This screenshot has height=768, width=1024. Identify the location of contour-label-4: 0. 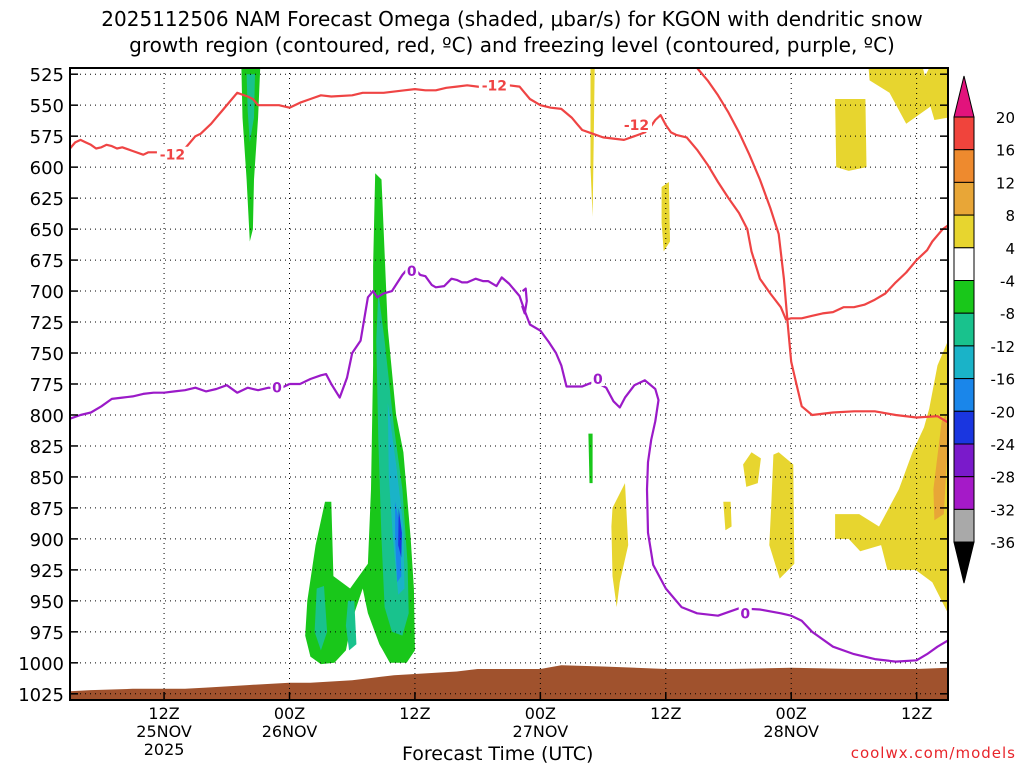
(412, 272).